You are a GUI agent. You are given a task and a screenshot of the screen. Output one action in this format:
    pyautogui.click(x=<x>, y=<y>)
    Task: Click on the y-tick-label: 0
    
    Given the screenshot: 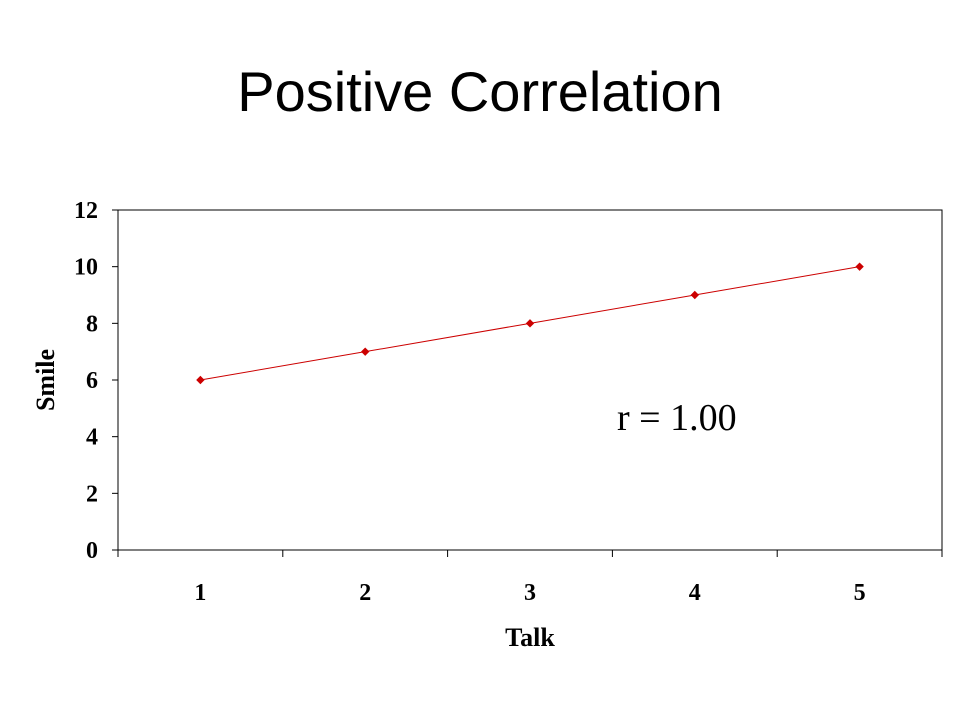 What is the action you would take?
    pyautogui.click(x=92, y=551)
    